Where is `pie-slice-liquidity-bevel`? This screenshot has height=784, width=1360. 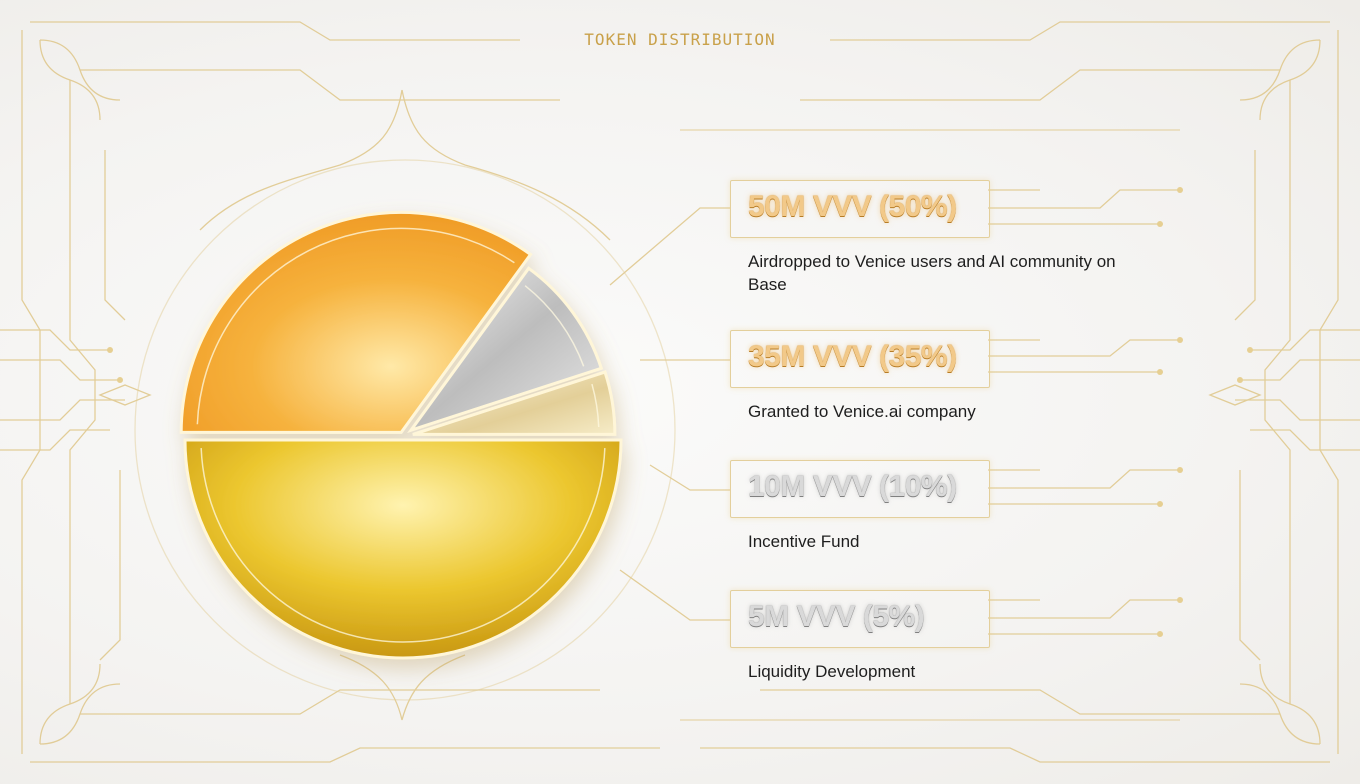
pie-slice-liquidity-bevel is located at coordinates (595, 405).